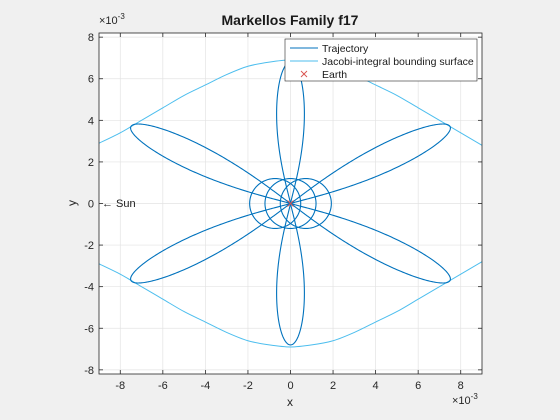 Image resolution: width=560 pixels, height=420 pixels. I want to click on x-tick-label: 4, so click(376, 386).